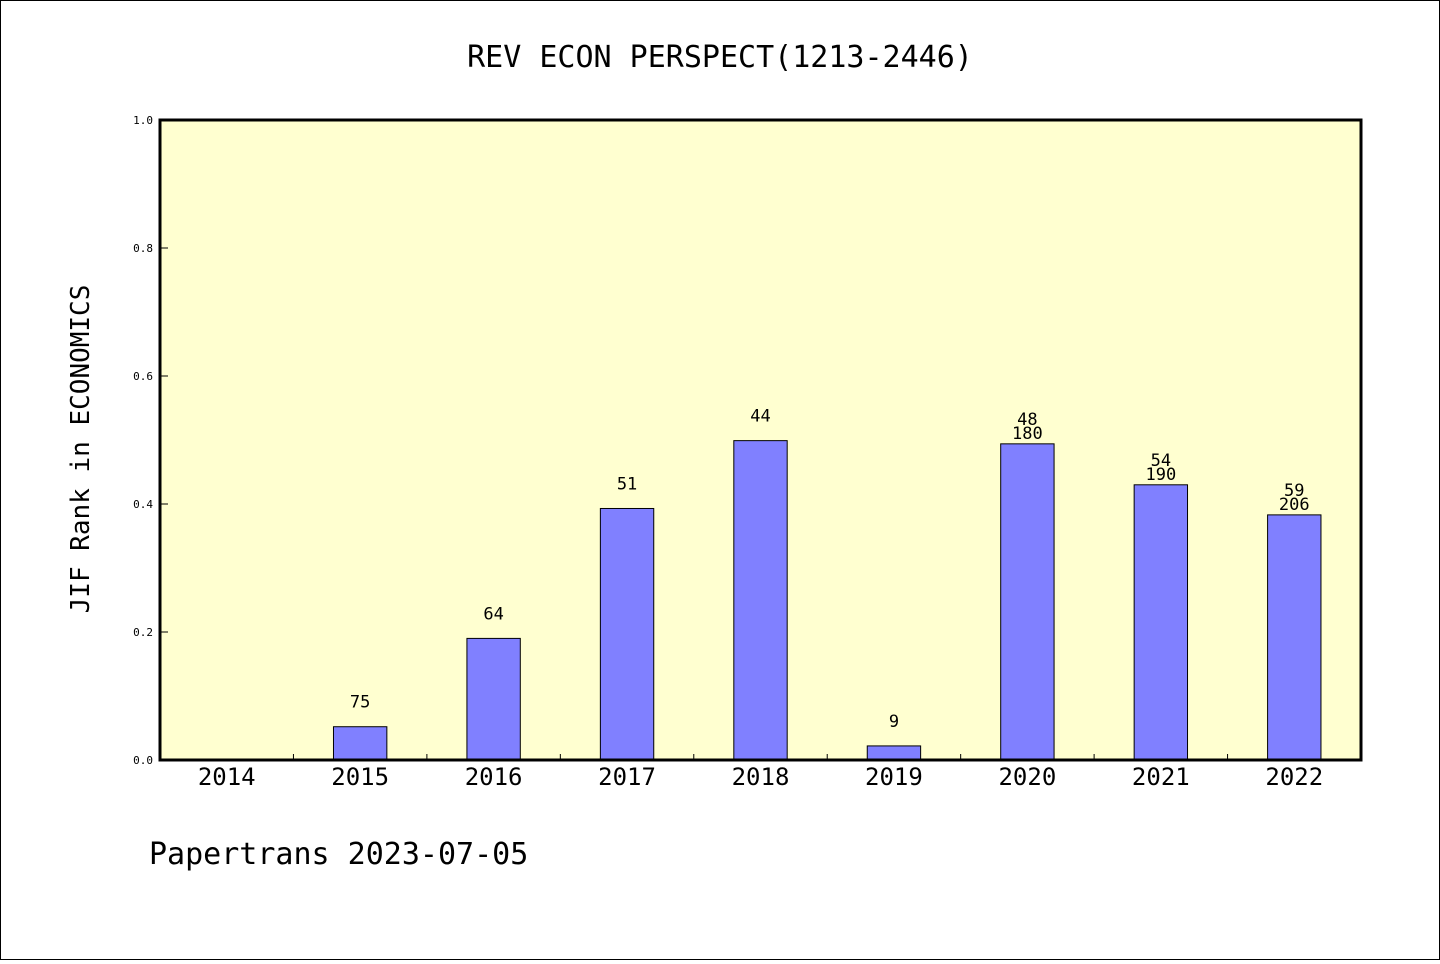 This screenshot has width=1440, height=964. I want to click on bar-2019, so click(894, 753).